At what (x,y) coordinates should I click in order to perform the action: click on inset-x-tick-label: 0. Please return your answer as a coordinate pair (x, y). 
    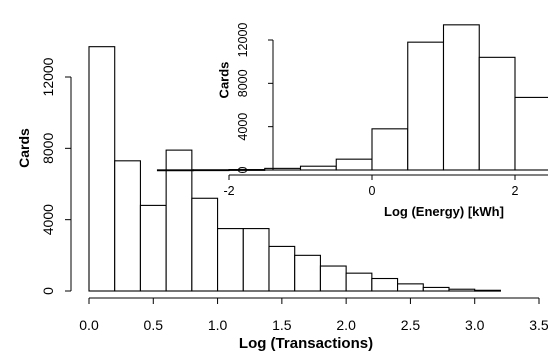
    Looking at the image, I should click on (372, 191).